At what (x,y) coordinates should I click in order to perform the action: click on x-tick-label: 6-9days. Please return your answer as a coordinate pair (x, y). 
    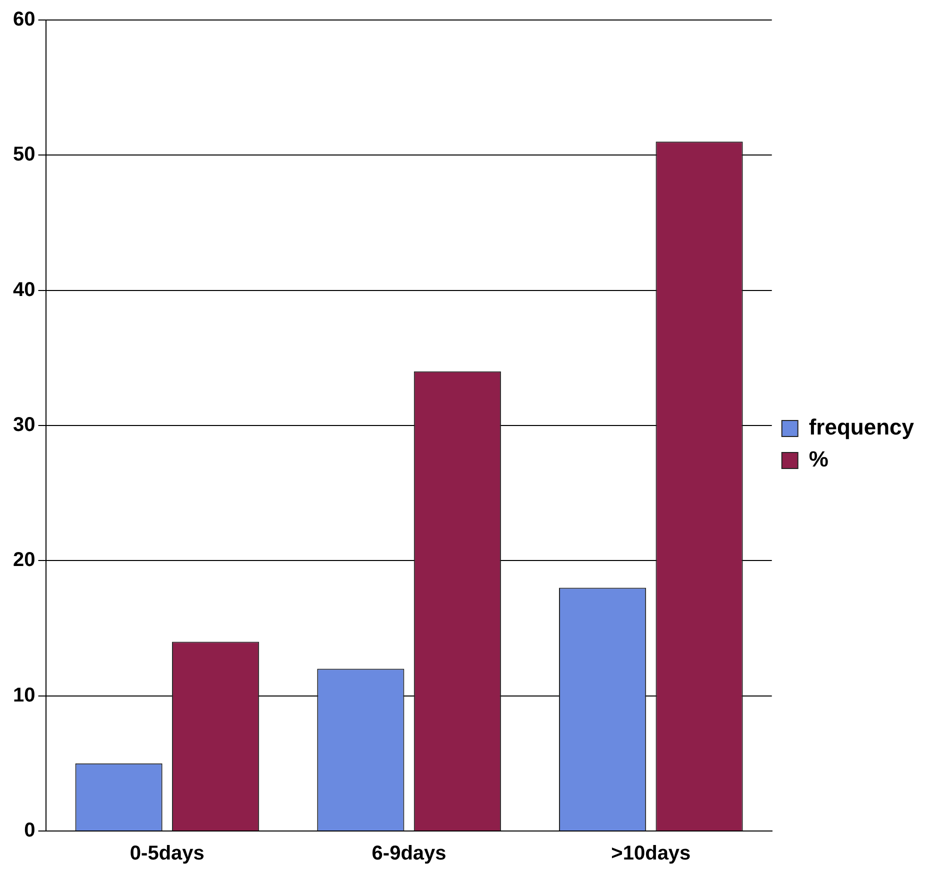
    Looking at the image, I should click on (409, 853).